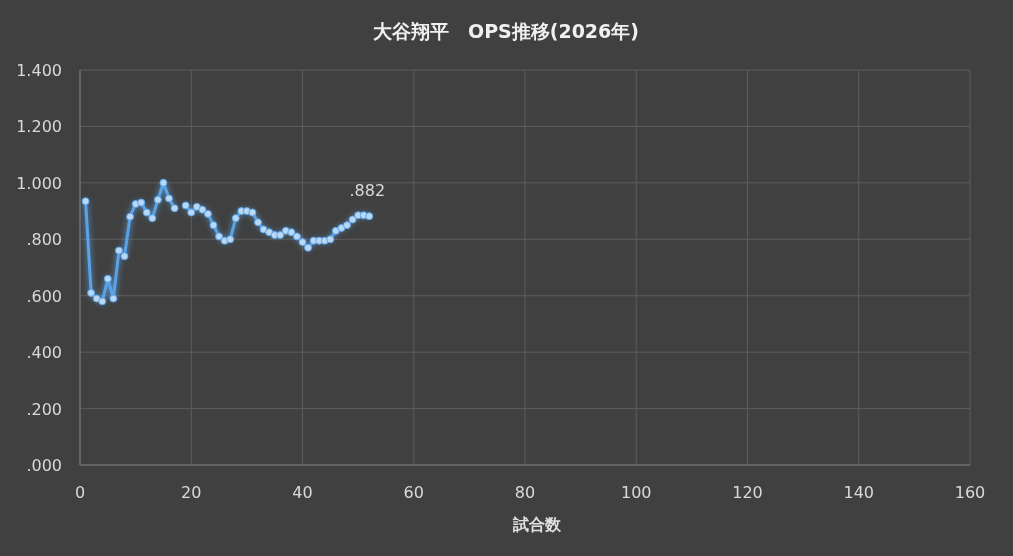 The height and width of the screenshot is (556, 1013). I want to click on x-tick-label: 60, so click(413, 492).